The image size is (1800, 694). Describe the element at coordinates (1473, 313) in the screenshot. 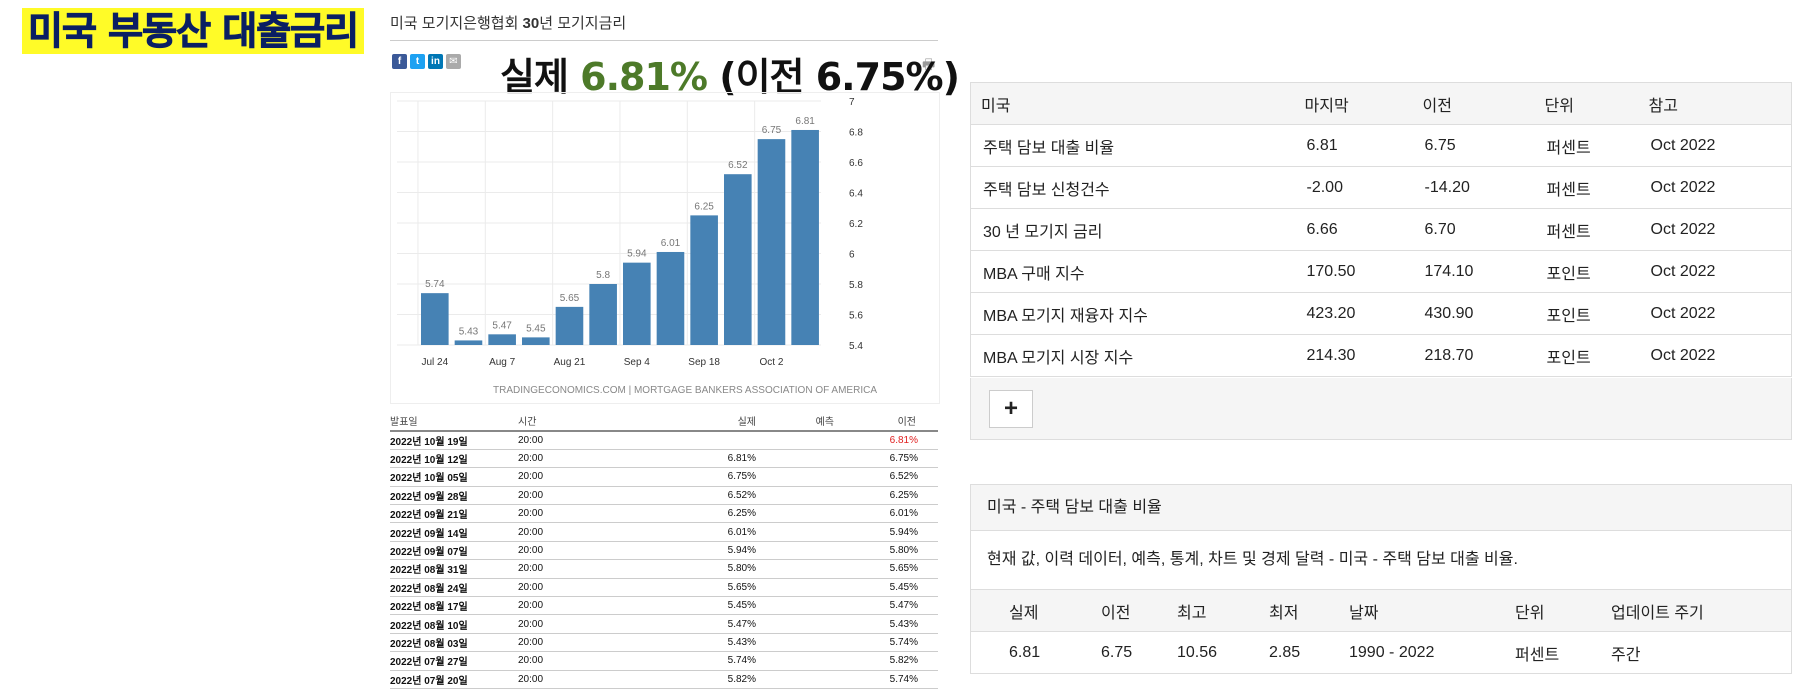

I see `indicator-previous: 430.90` at that location.